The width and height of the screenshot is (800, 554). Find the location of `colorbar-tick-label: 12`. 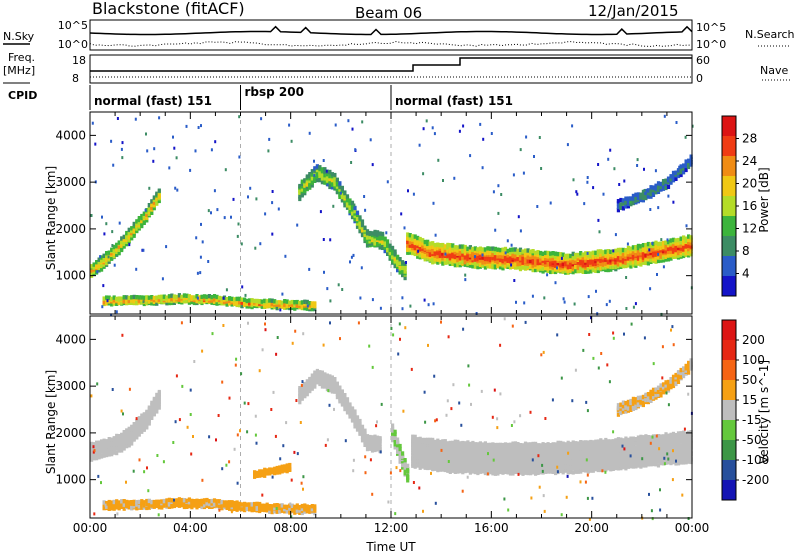

colorbar-tick-label: 12 is located at coordinates (749, 229).